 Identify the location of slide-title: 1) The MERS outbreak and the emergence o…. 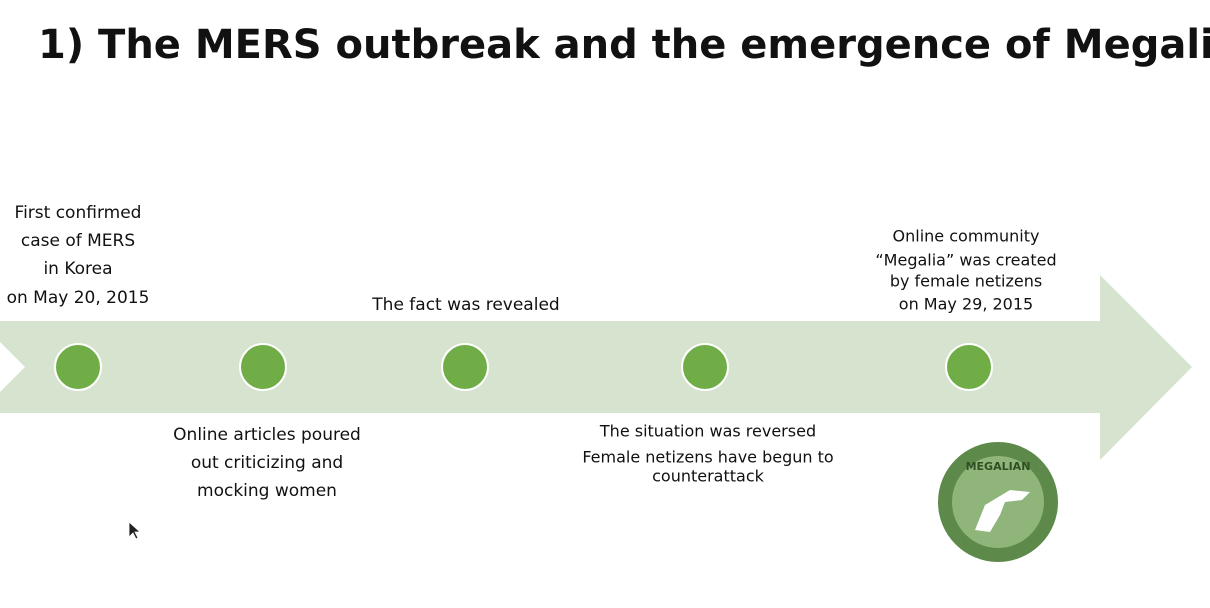
(624, 45).